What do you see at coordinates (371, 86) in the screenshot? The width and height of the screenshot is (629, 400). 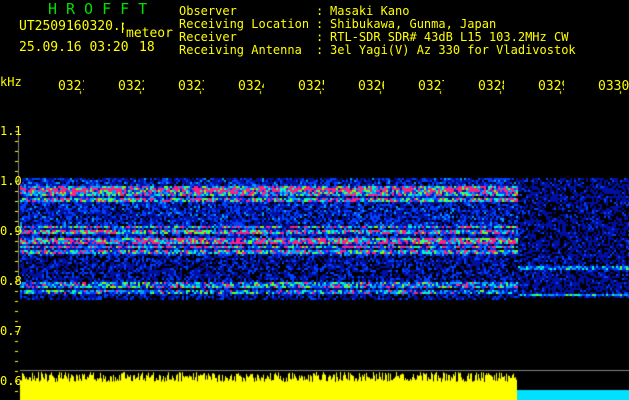 I see `time-tick: 0326` at bounding box center [371, 86].